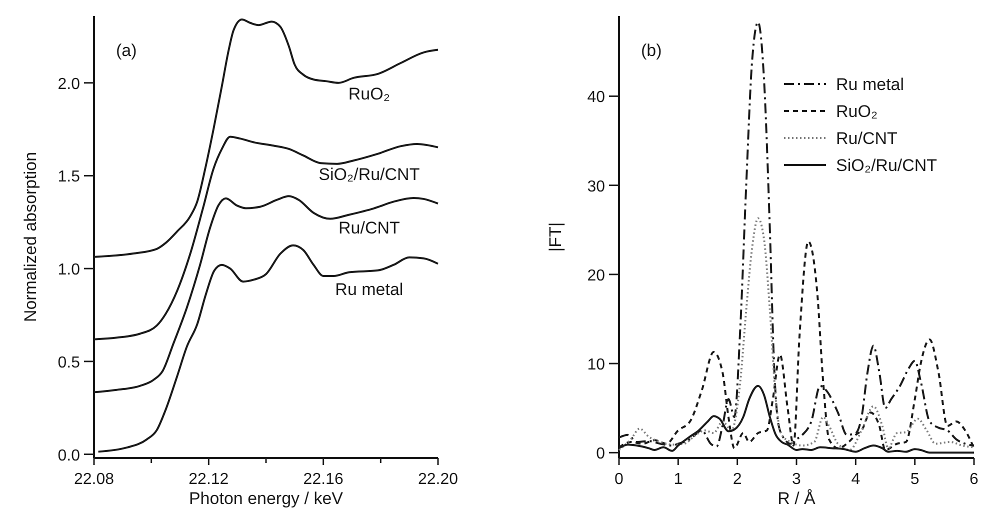 This screenshot has height=525, width=991. Describe the element at coordinates (870, 84) in the screenshot. I see `legend-label: Ru metal` at that location.